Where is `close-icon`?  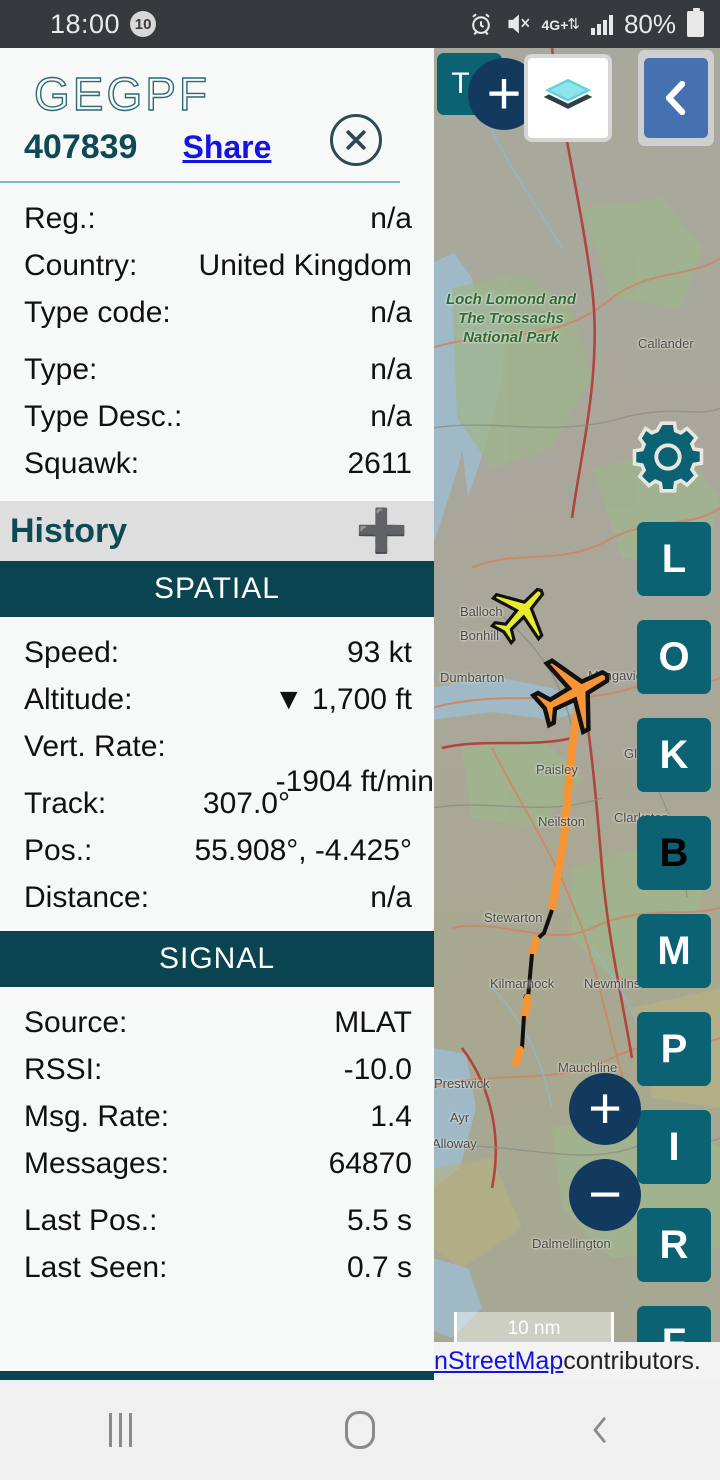
close-icon is located at coordinates (356, 140).